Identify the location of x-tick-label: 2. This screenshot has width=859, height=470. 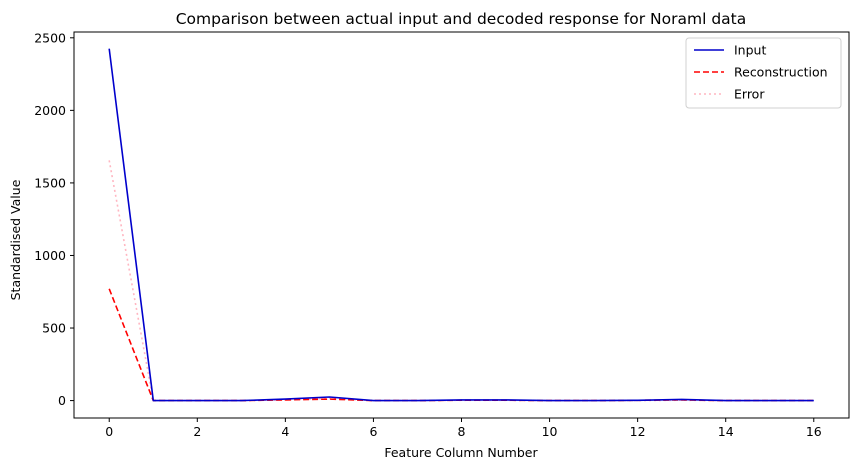
(197, 431).